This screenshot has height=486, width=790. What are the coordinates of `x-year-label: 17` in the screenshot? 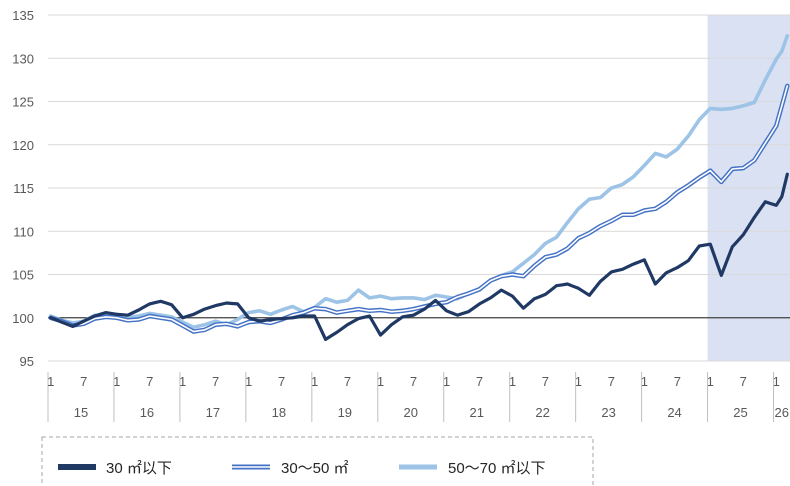 It's located at (213, 412).